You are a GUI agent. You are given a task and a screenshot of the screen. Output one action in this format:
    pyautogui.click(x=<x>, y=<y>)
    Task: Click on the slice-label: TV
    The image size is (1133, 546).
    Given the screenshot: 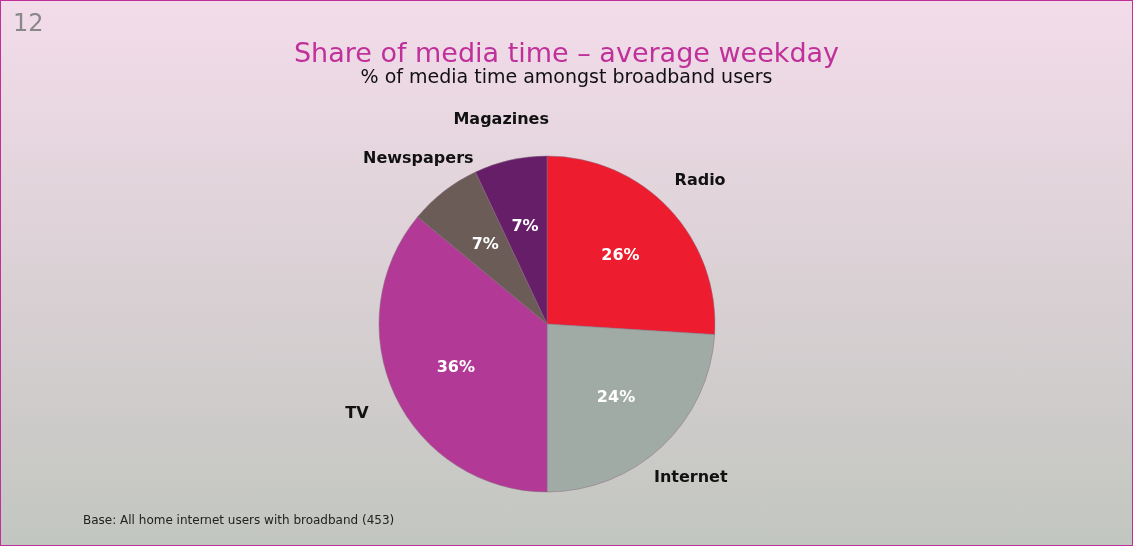 What is the action you would take?
    pyautogui.click(x=357, y=413)
    